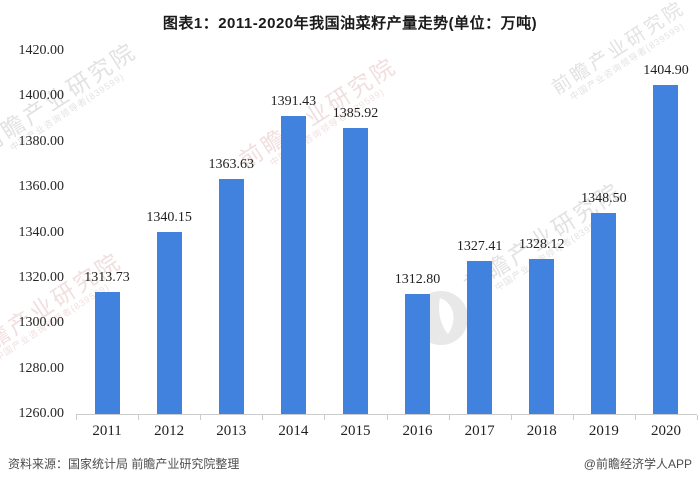  Describe the element at coordinates (604, 199) in the screenshot. I see `bar-value-label: 1348.50` at that location.